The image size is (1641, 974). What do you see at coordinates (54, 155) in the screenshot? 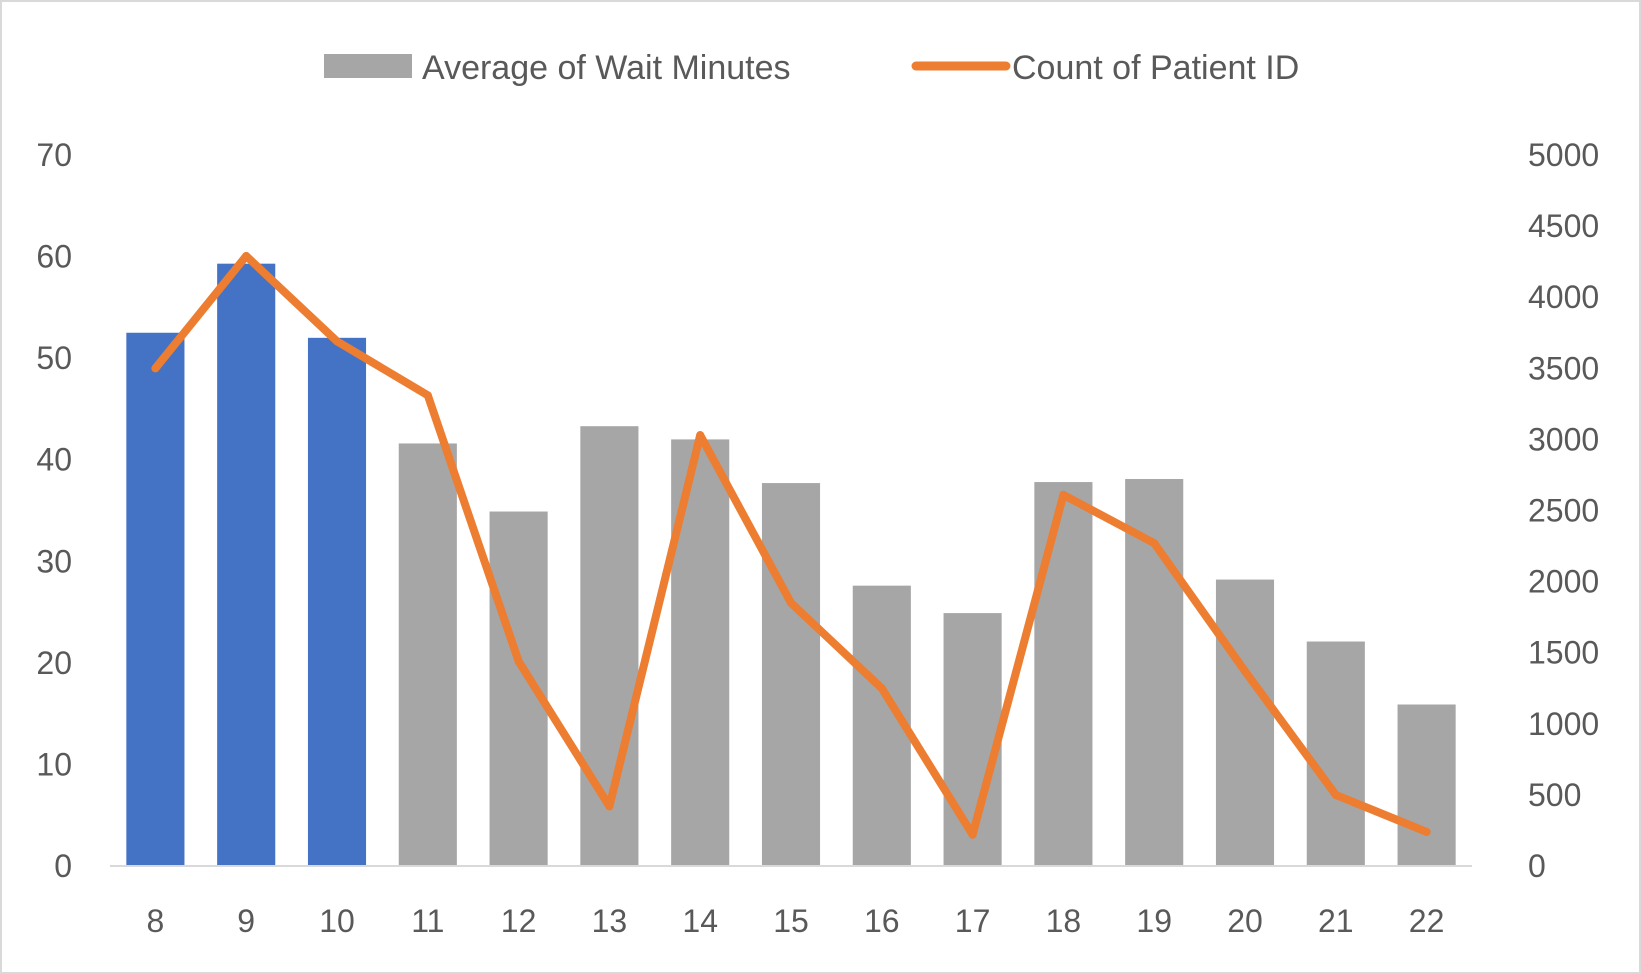
I see `y-left-tick-label: 70` at bounding box center [54, 155].